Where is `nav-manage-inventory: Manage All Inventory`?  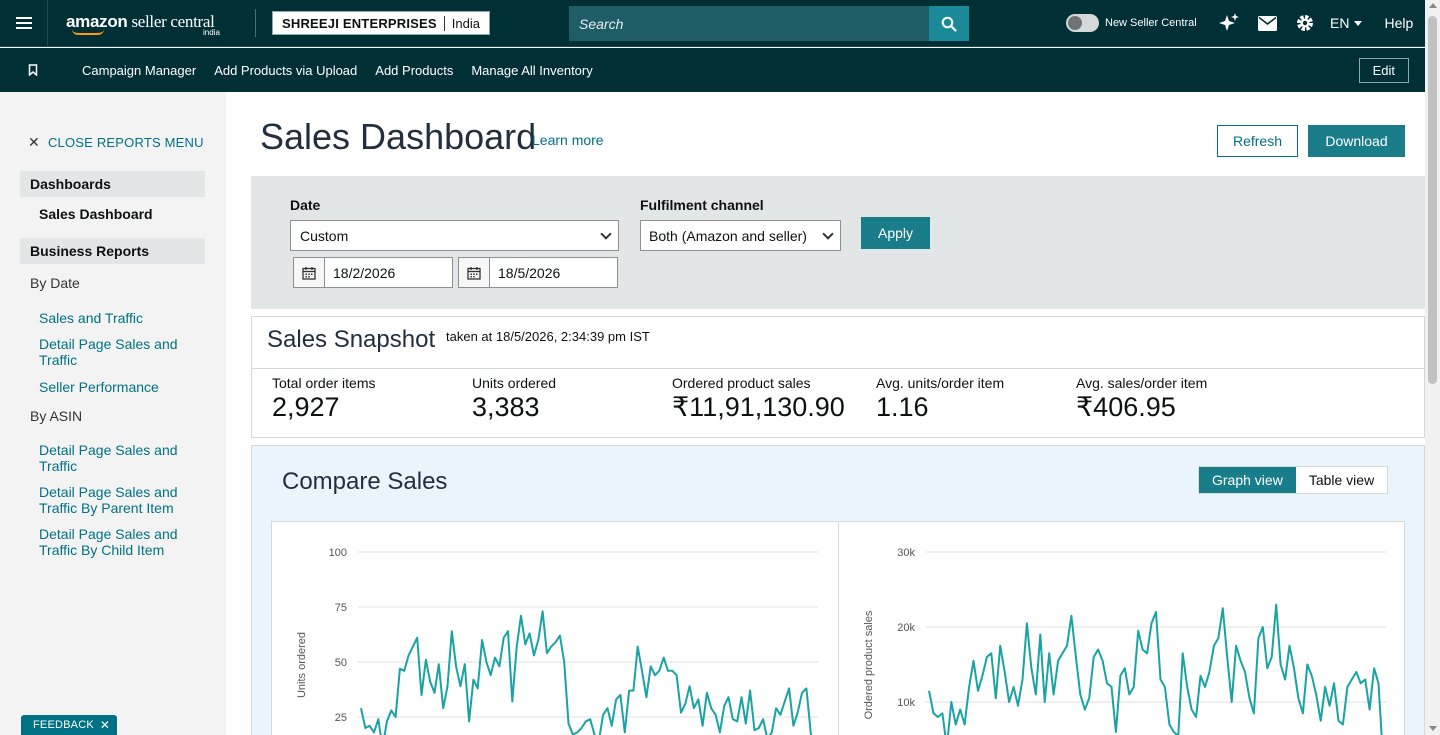 nav-manage-inventory: Manage All Inventory is located at coordinates (532, 70).